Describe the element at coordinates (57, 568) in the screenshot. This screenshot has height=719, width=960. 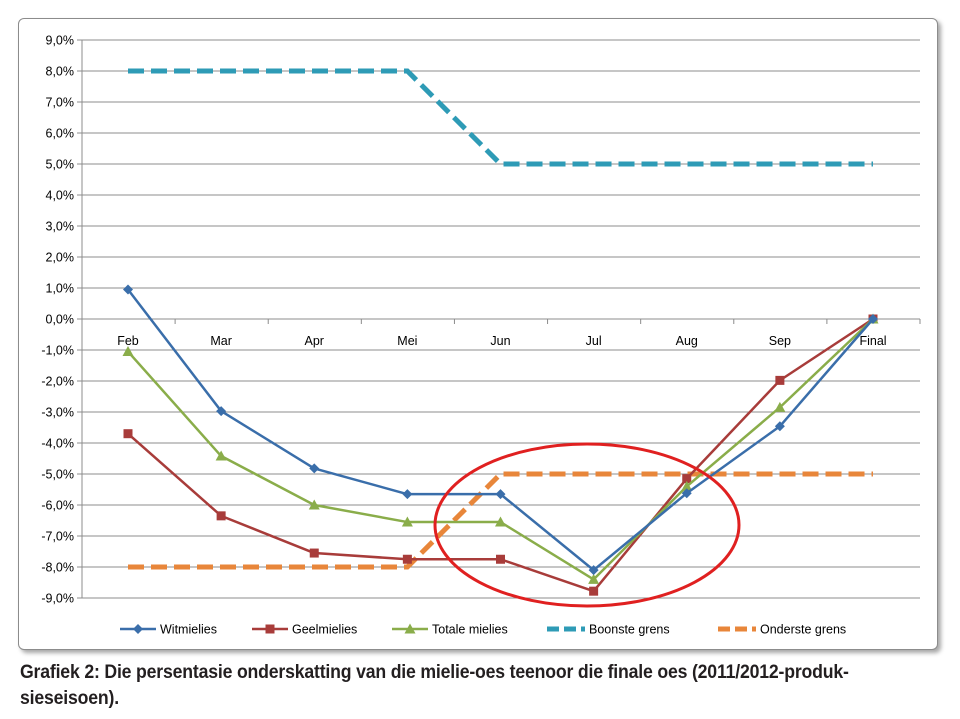
I see `y-tick-label: -8,0%` at that location.